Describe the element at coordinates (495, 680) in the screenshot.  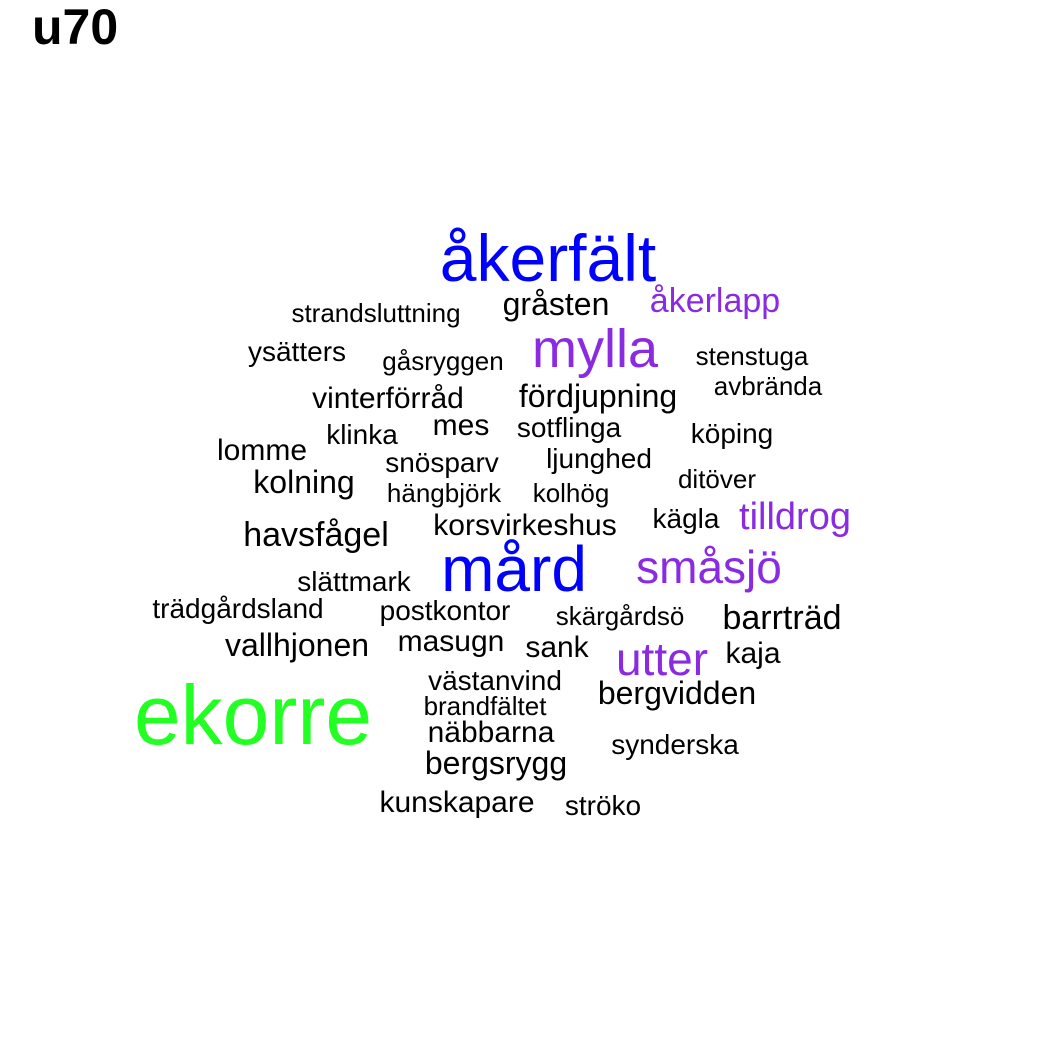
I see `word-38: västanvind` at that location.